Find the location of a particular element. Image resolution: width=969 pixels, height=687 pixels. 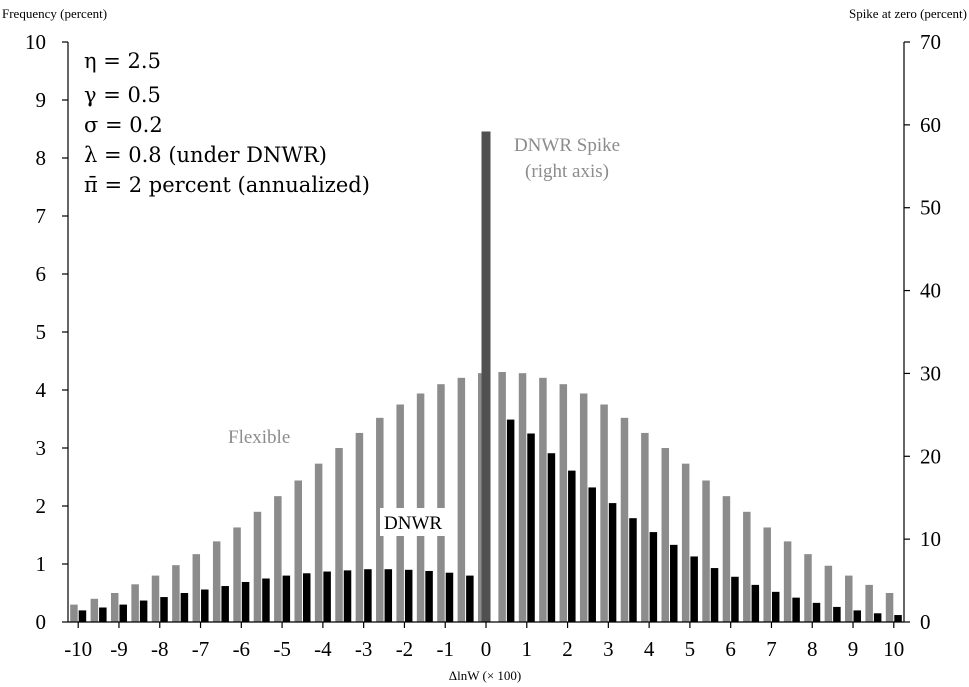

right-y-tick-label: 30 is located at coordinates (930, 373).